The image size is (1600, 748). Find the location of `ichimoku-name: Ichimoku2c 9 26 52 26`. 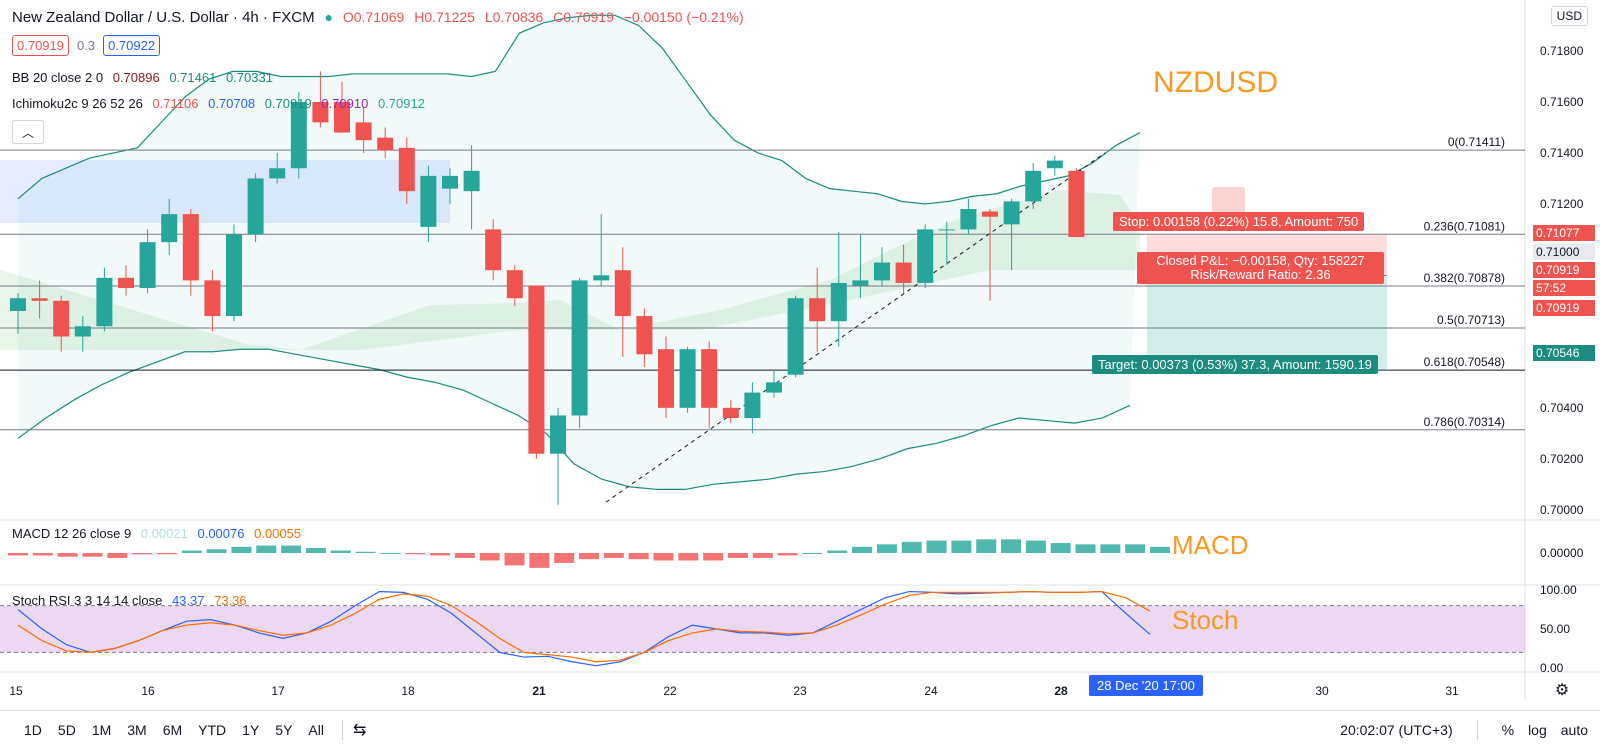

ichimoku-name: Ichimoku2c 9 26 52 26 is located at coordinates (77, 103).